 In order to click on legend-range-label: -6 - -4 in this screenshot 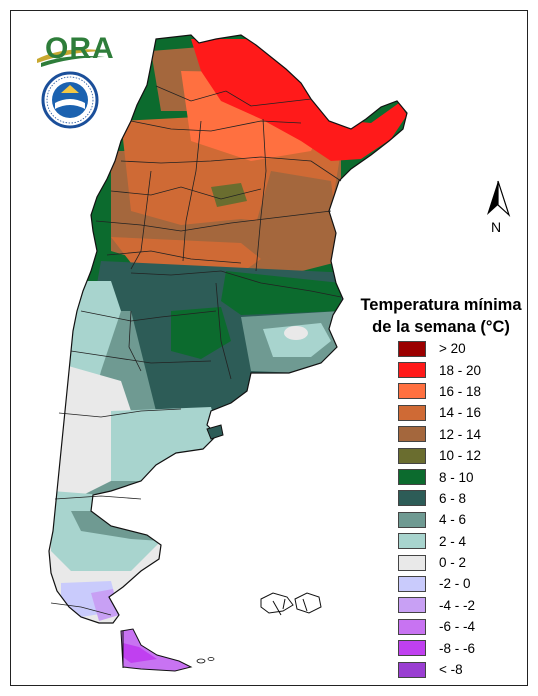, I will do `click(457, 627)`.